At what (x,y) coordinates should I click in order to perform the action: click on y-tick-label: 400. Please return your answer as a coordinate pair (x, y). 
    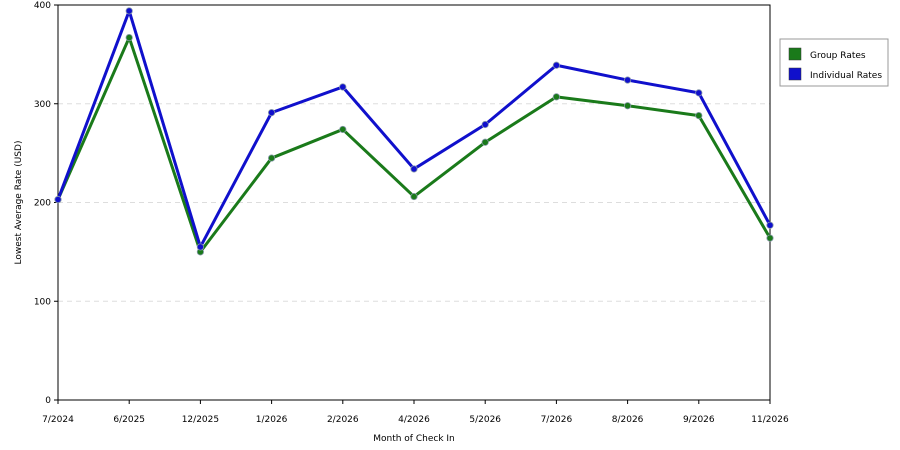
    Looking at the image, I should click on (42, 6).